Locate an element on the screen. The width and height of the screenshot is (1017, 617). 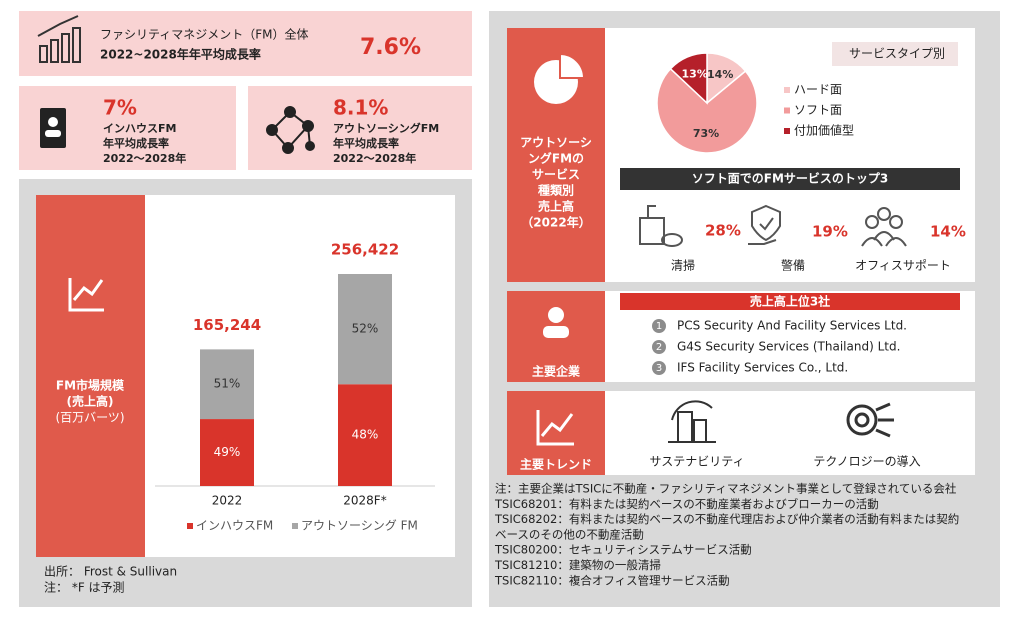
cleaning-icon is located at coordinates (661, 226).